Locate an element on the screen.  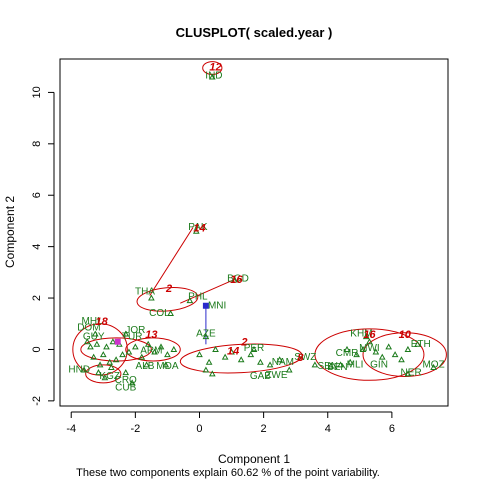
cluster-label: 2 is located at coordinates (168, 289).